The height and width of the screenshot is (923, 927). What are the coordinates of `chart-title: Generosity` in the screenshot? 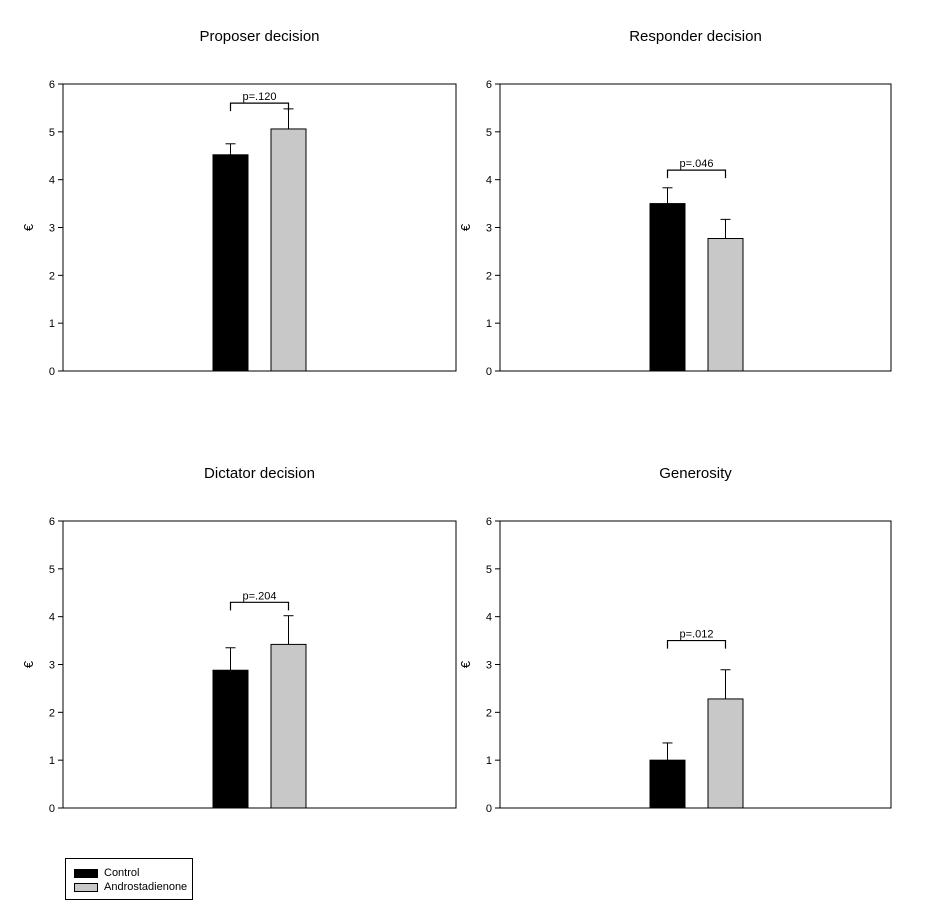 It's located at (695, 473).